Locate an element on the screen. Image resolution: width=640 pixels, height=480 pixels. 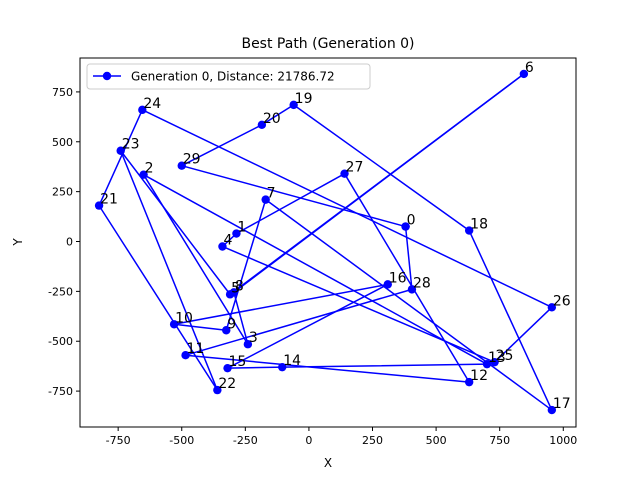
city-label: 2 is located at coordinates (149, 169).